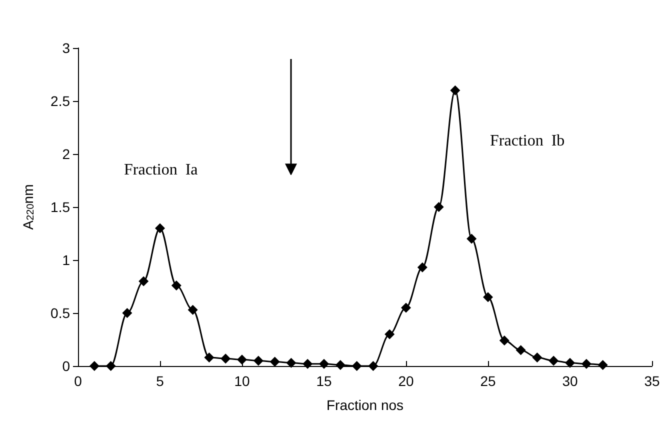 Image resolution: width=663 pixels, height=429 pixels. What do you see at coordinates (324, 381) in the screenshot?
I see `x-tick-label: 15` at bounding box center [324, 381].